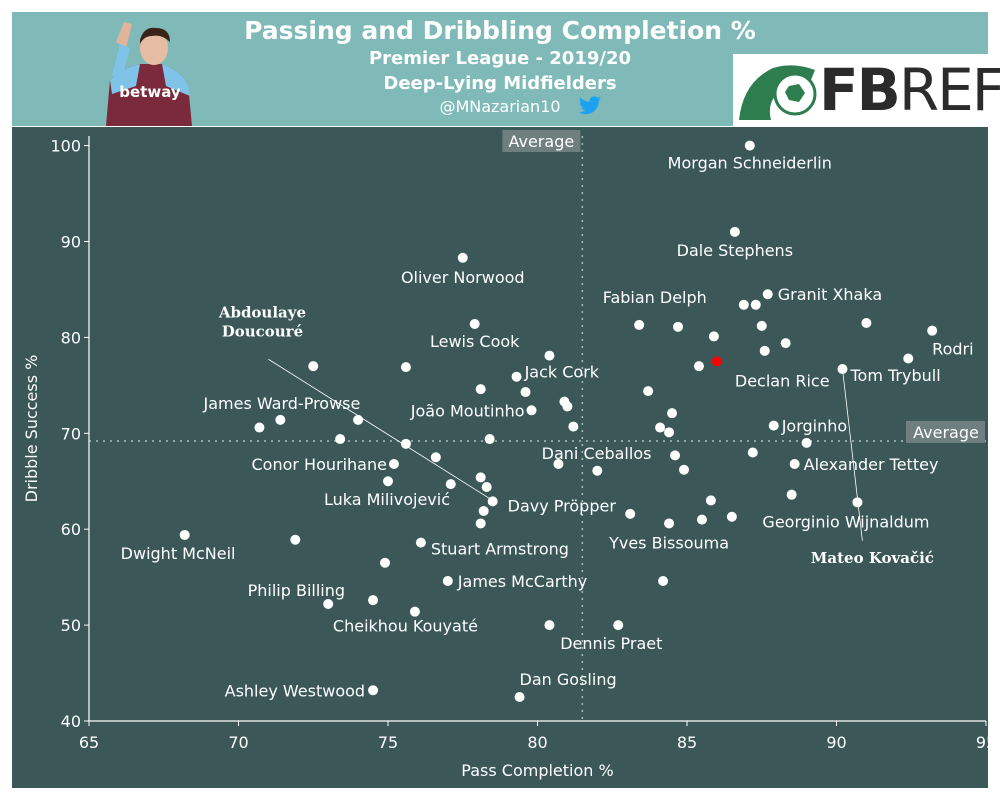 The height and width of the screenshot is (800, 1000). I want to click on point-label: Granit Xhaka, so click(830, 294).